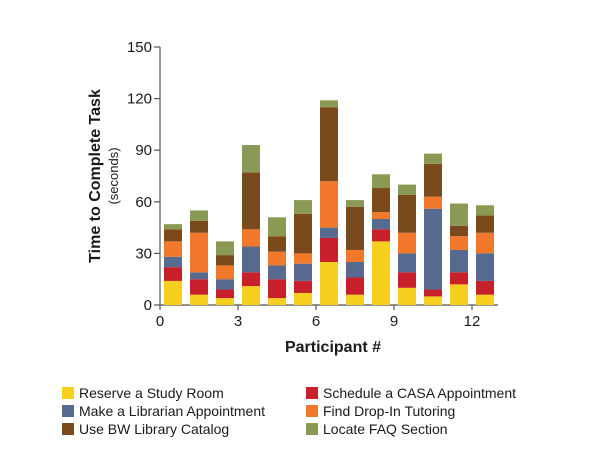 Image resolution: width=600 pixels, height=463 pixels. I want to click on y-tick-label: 0, so click(148, 305).